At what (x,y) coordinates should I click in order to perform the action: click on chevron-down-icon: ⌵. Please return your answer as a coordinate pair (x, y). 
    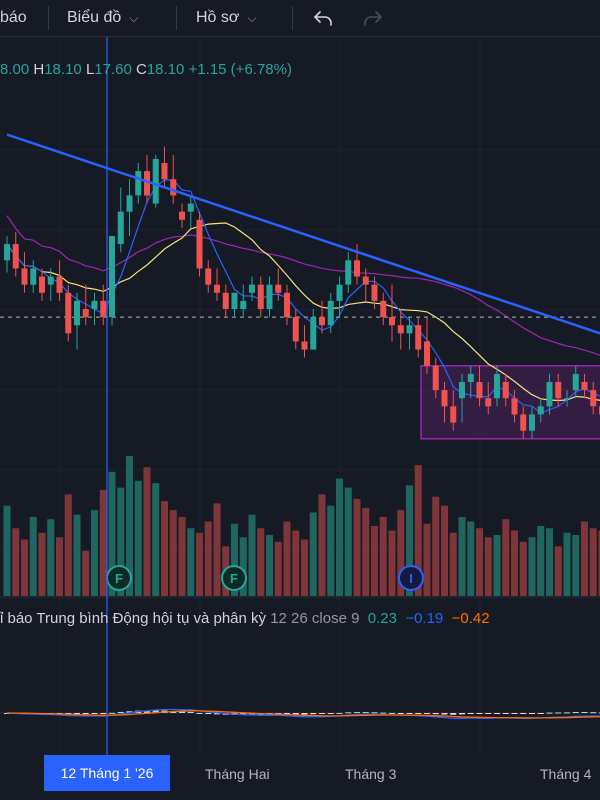
    Looking at the image, I should click on (252, 17).